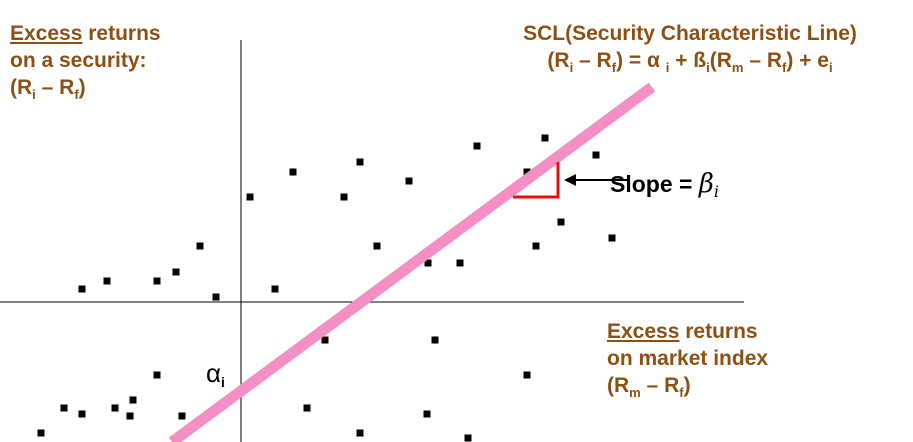  What do you see at coordinates (55, 87) in the screenshot?
I see `y-axis-formula-b: – R` at bounding box center [55, 87].